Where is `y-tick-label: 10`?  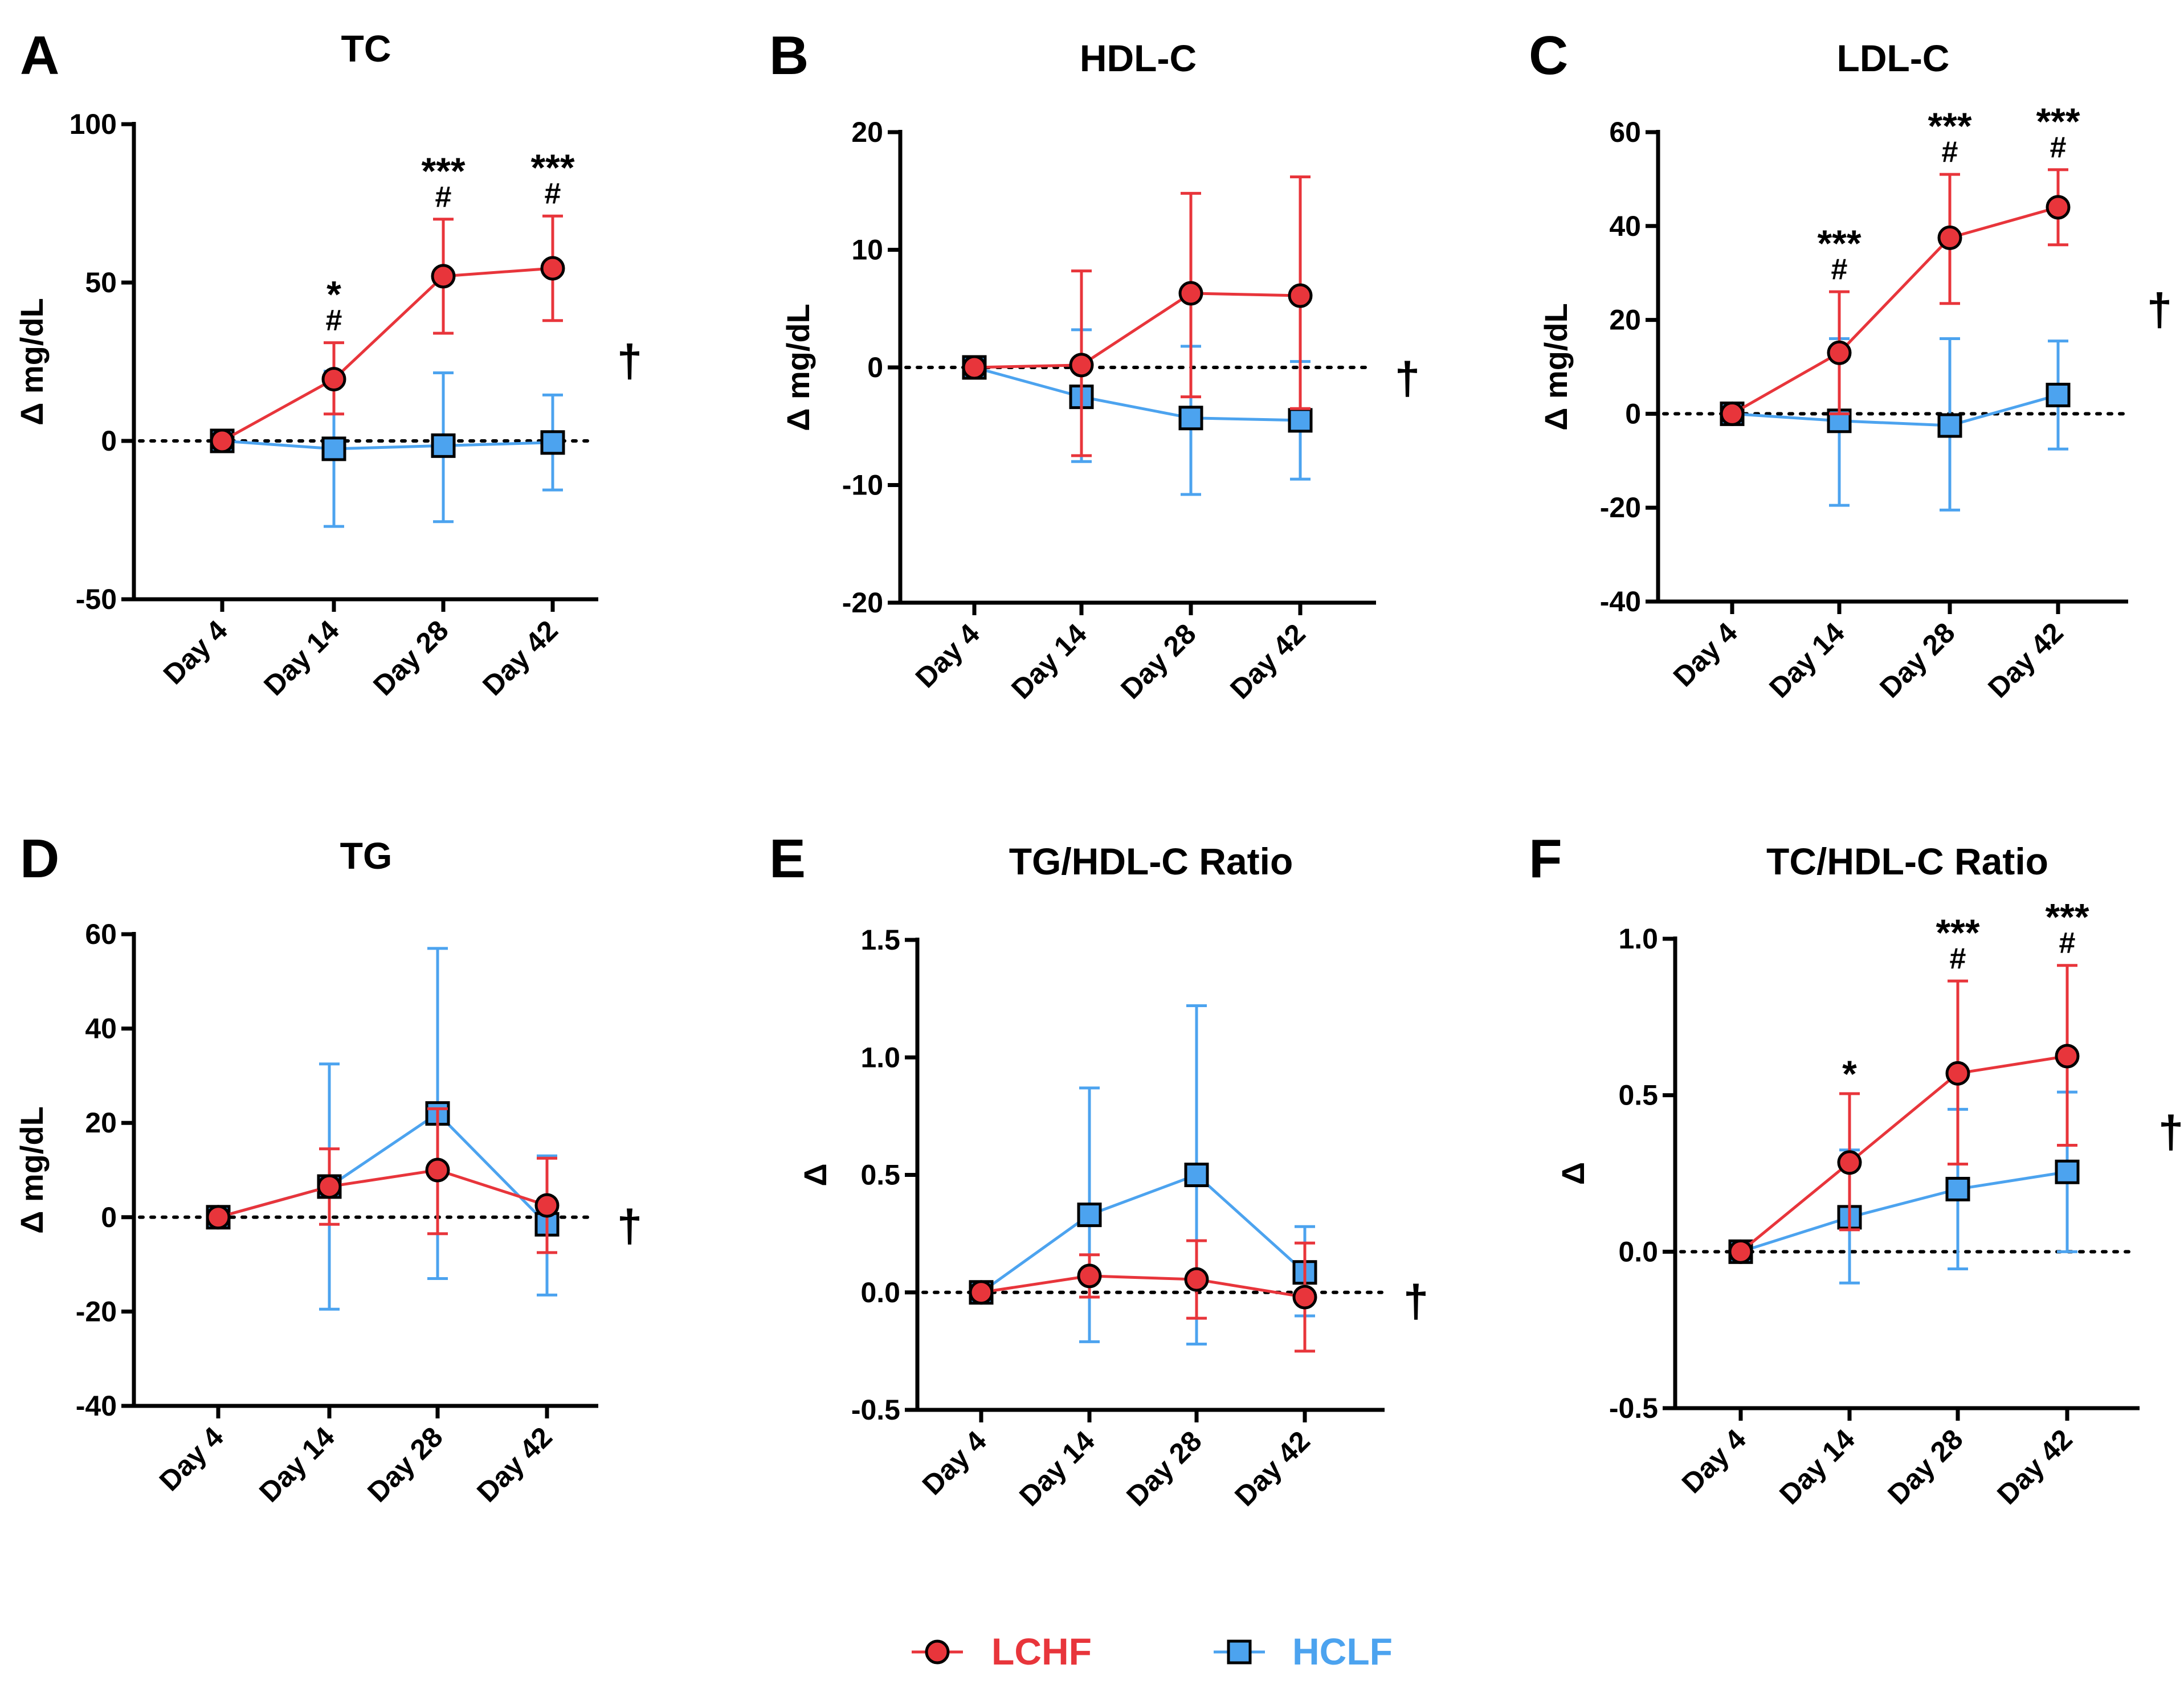 y-tick-label: 10 is located at coordinates (867, 250).